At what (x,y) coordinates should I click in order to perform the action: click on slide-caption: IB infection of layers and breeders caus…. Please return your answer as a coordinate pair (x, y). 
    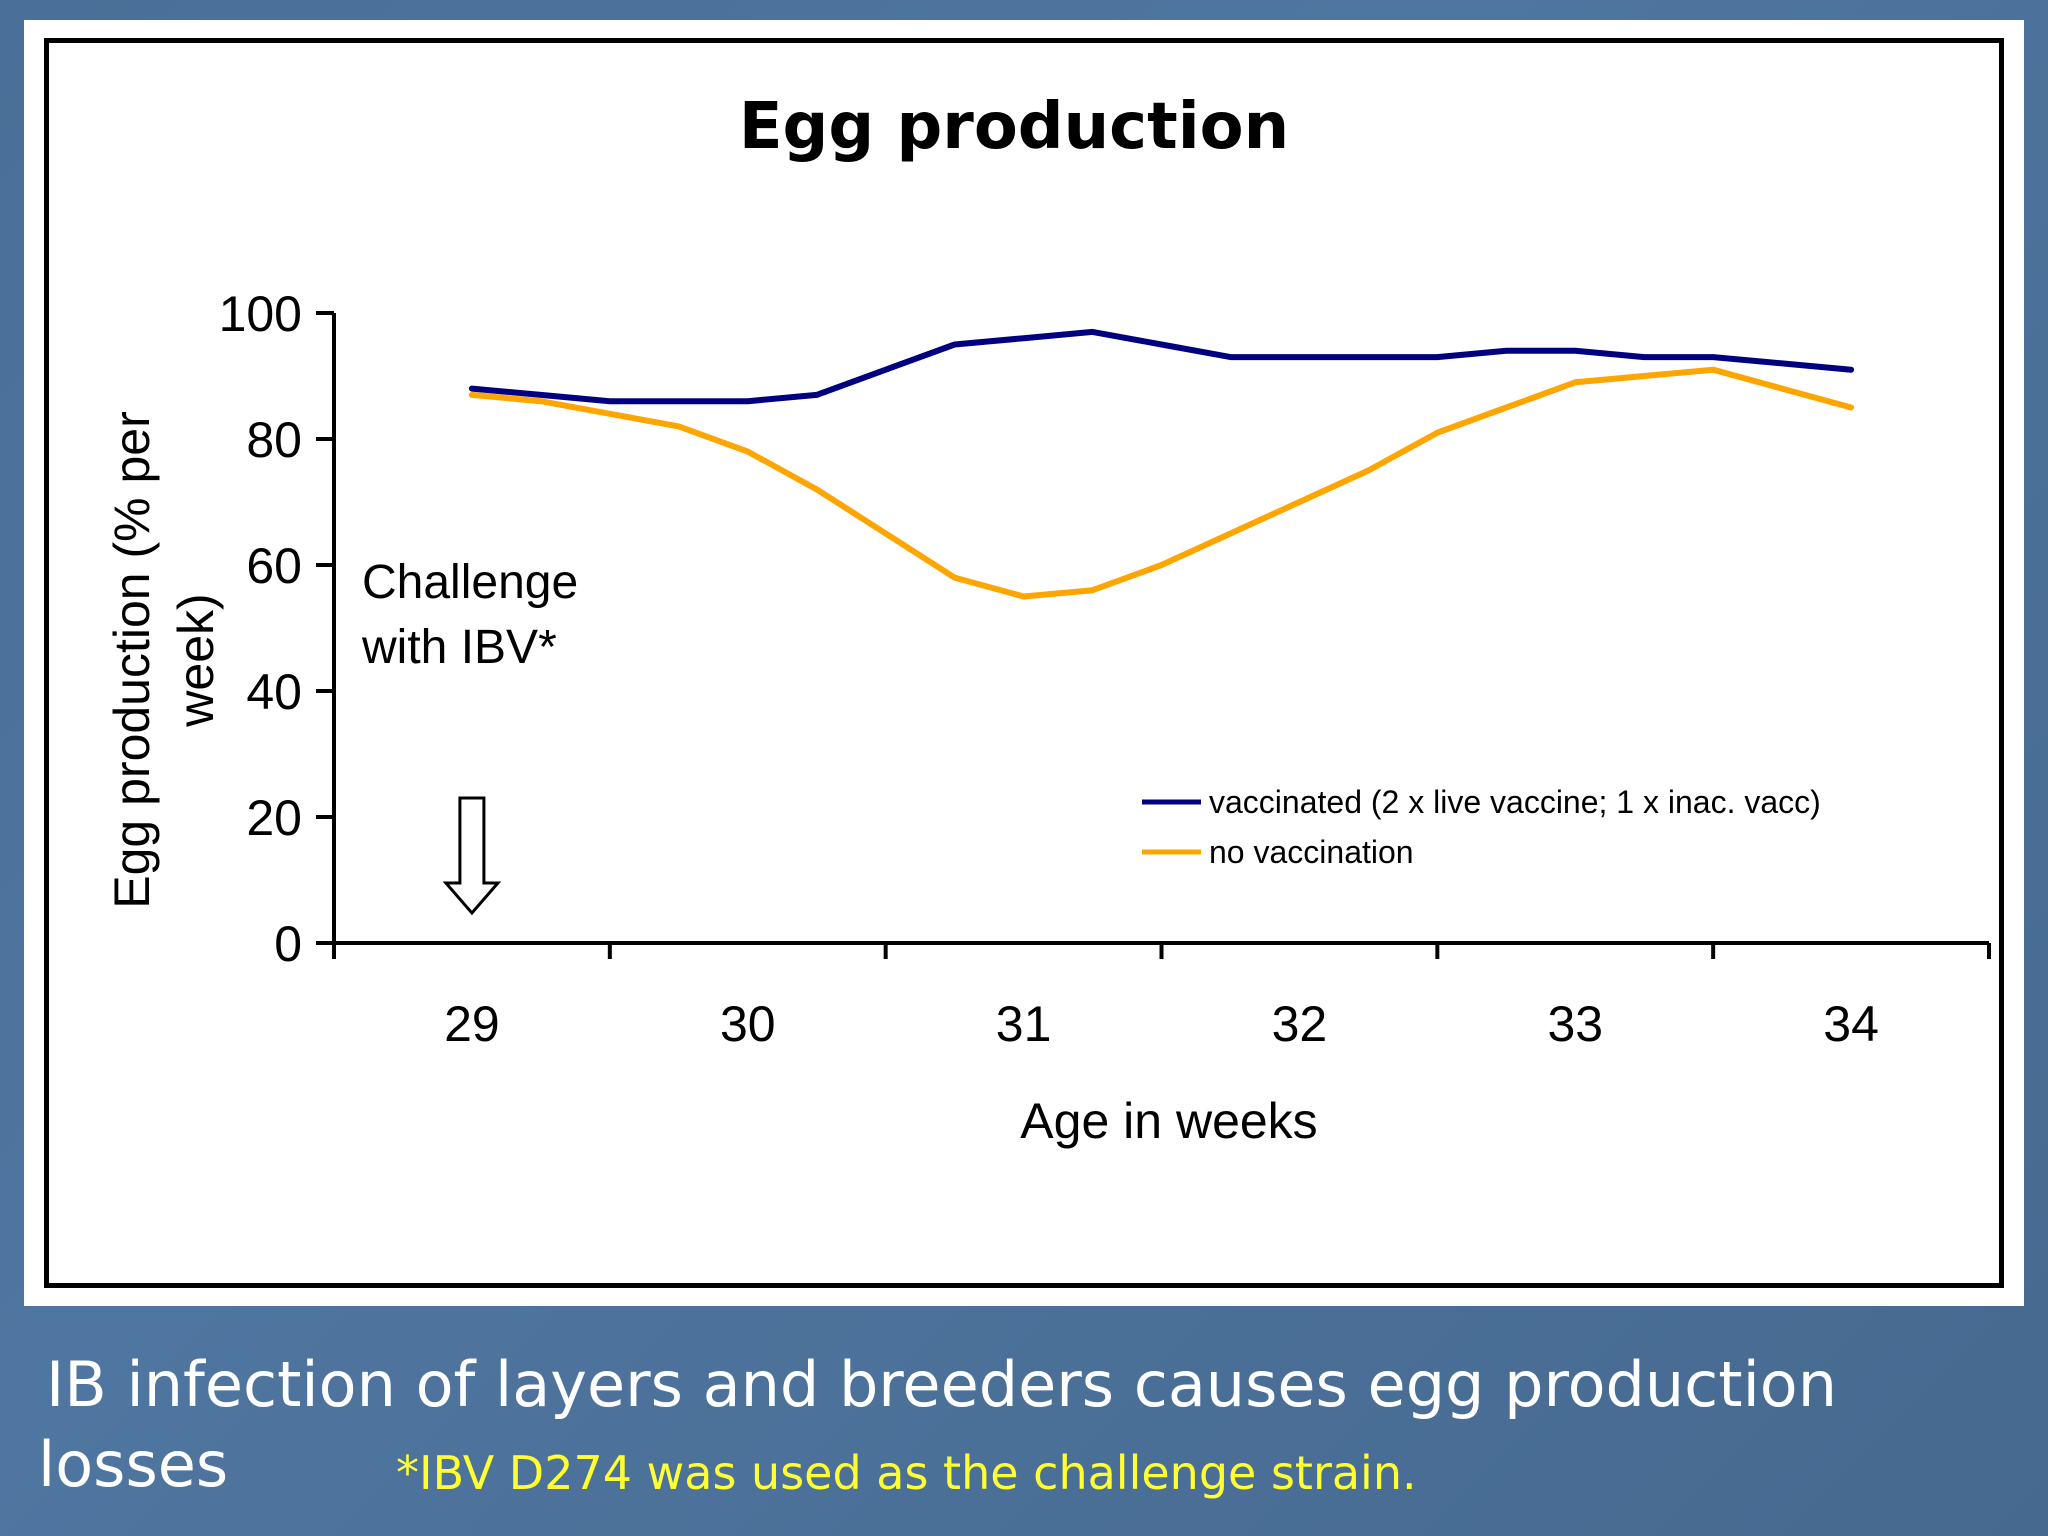
    Looking at the image, I should click on (992, 1425).